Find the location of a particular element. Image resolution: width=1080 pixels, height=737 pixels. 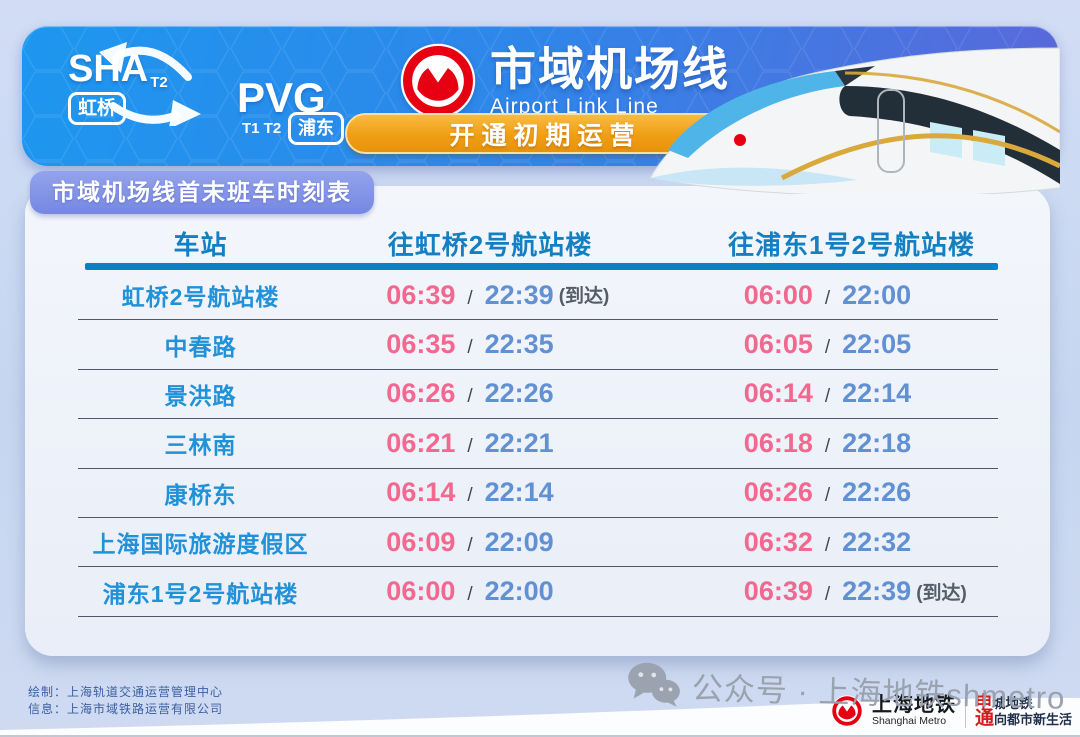

shanghai-metro-logo-icon is located at coordinates (438, 81).